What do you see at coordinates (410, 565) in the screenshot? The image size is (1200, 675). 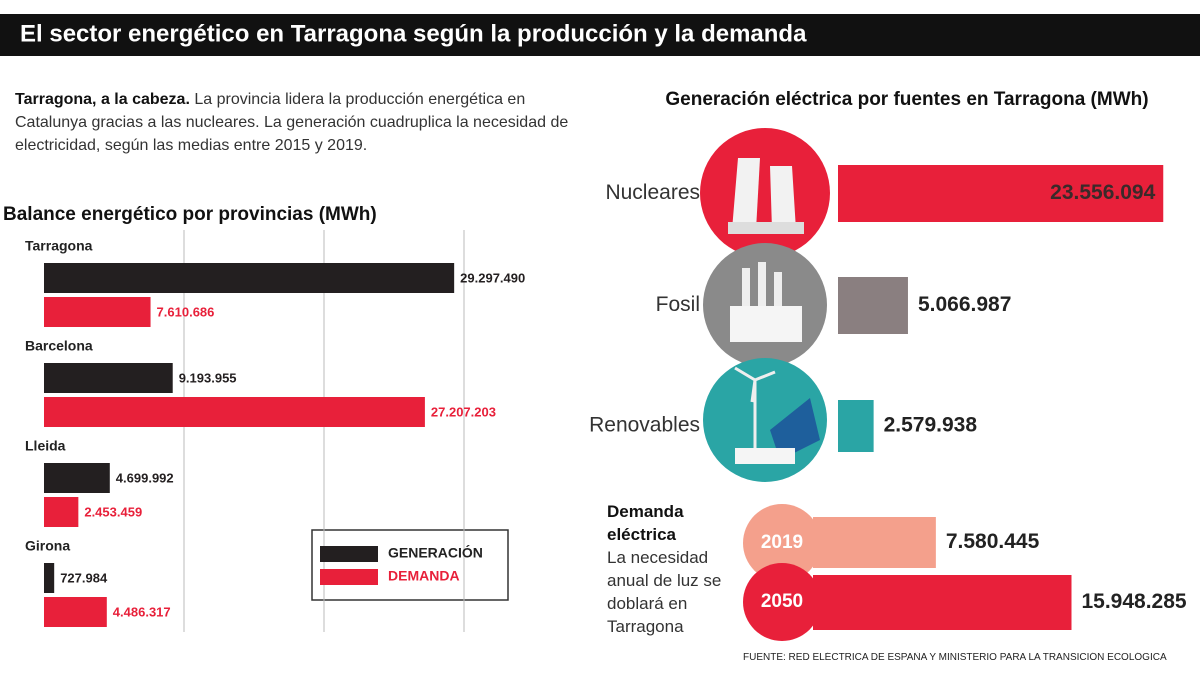 I see `legend-box` at bounding box center [410, 565].